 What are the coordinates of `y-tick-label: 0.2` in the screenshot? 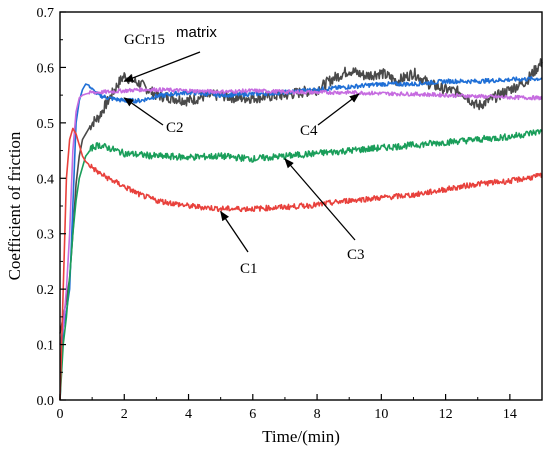 It's located at (46, 290).